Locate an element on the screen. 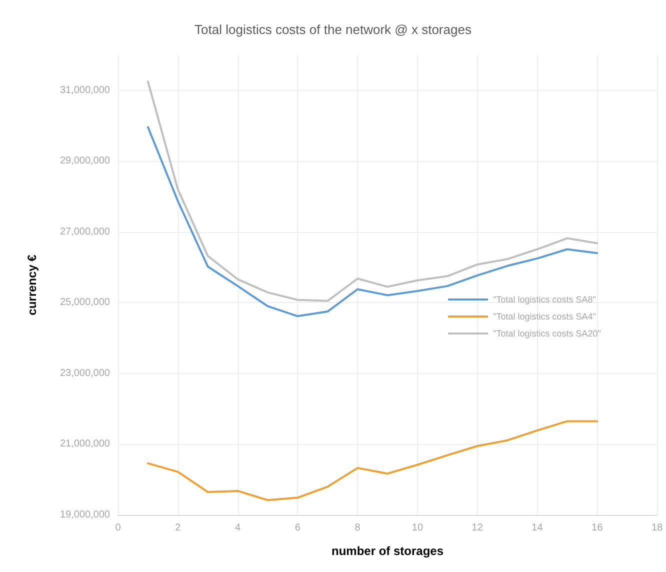 This screenshot has width=666, height=572. y-axis-title: currency € is located at coordinates (32, 285).